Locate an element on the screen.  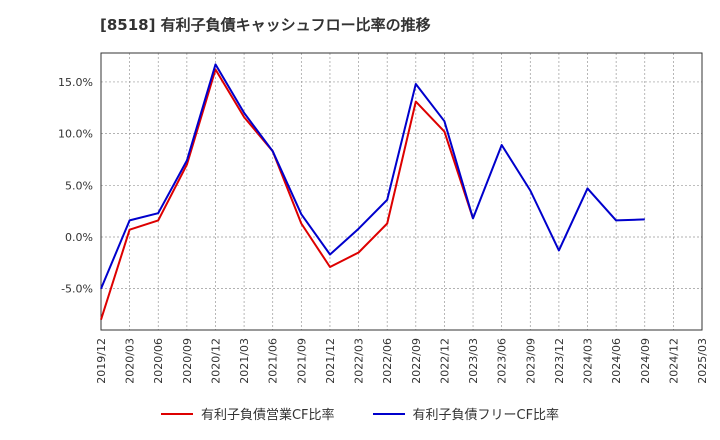
y-tick-label: 0.0% is located at coordinates (79, 237).